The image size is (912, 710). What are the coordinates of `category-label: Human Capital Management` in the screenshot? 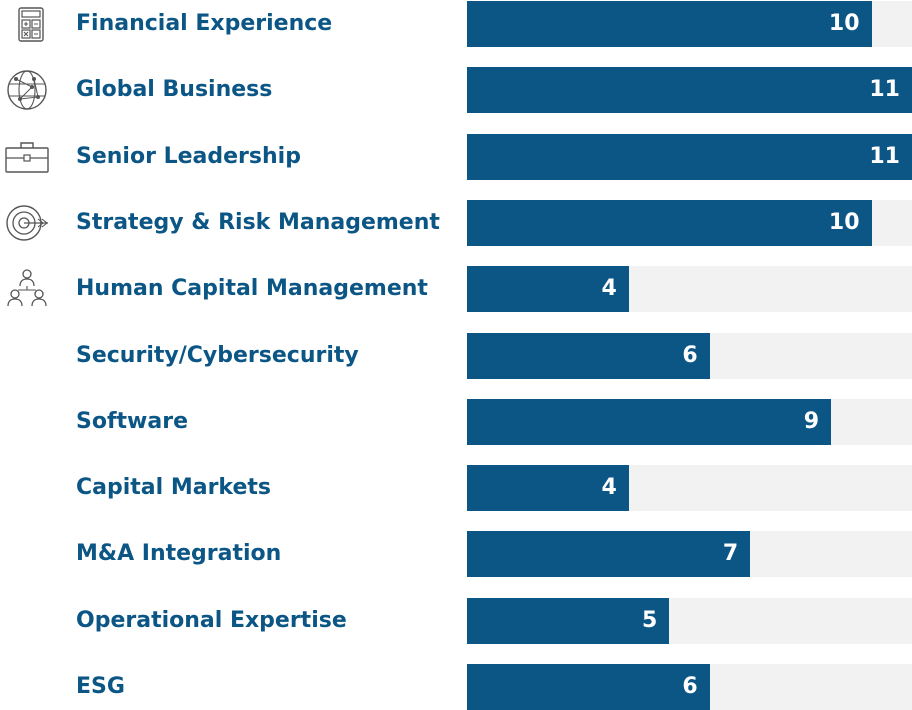 It's located at (252, 289).